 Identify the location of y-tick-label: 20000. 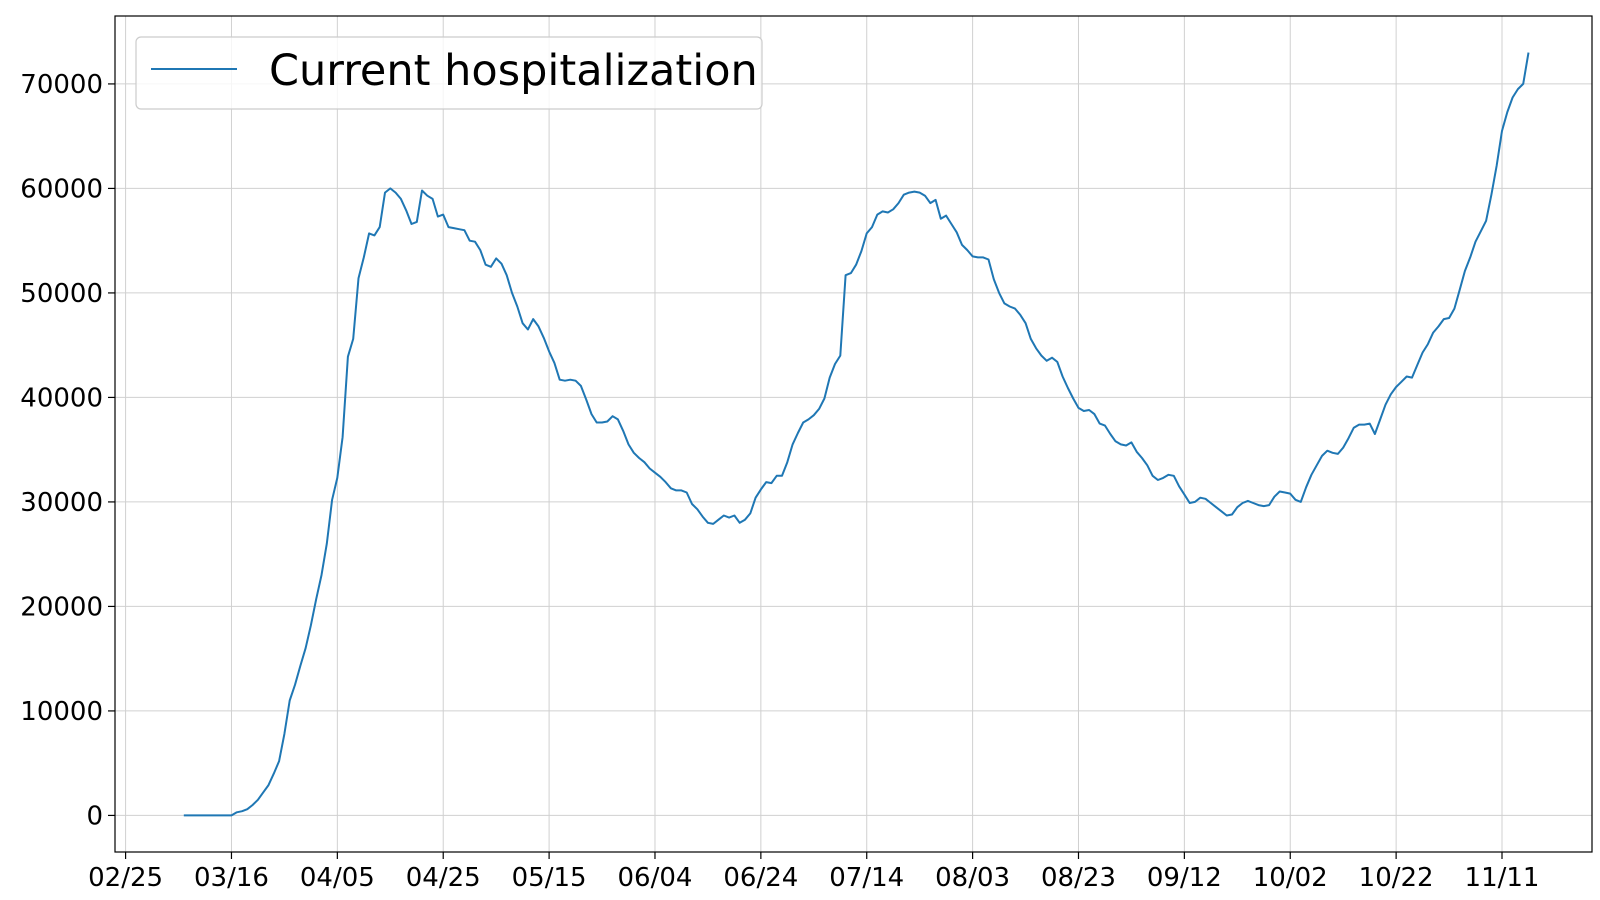
(61, 607).